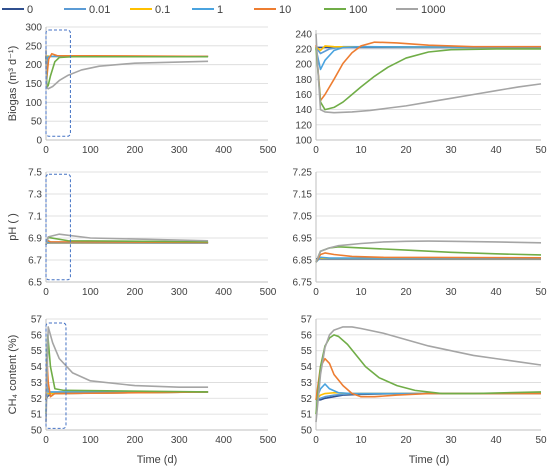 The image size is (550, 471). What do you see at coordinates (30, 10) in the screenshot?
I see `legend-label: 0` at bounding box center [30, 10].